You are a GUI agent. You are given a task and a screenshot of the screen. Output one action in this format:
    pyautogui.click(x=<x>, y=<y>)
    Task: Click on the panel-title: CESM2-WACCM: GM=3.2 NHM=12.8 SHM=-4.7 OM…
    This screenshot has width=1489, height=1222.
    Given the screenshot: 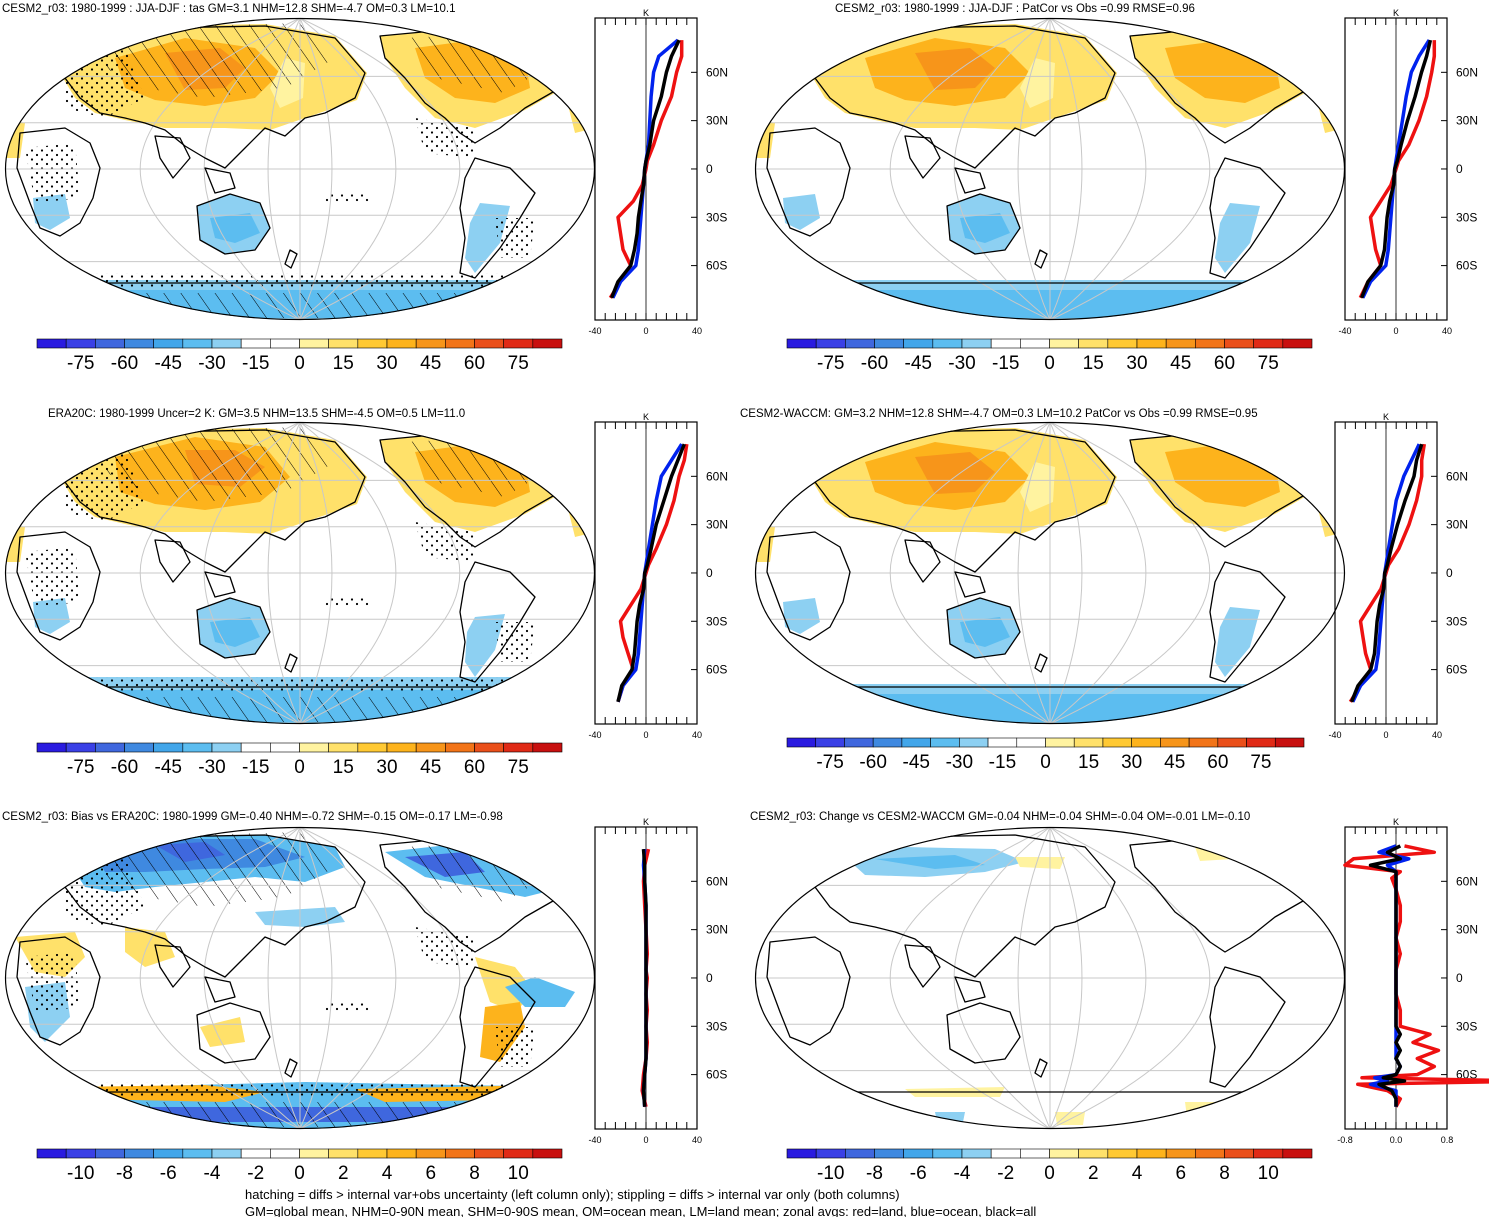 What is the action you would take?
    pyautogui.click(x=999, y=414)
    